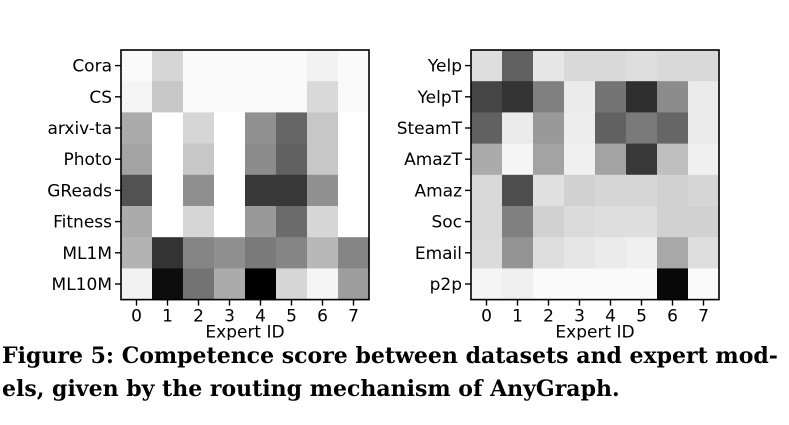 This screenshot has width=789, height=425. What do you see at coordinates (438, 191) in the screenshot?
I see `y-tick-label: Amaz` at bounding box center [438, 191].